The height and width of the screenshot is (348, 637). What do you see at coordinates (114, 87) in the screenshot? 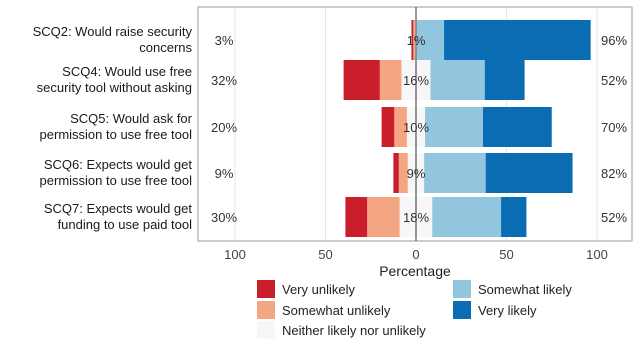
I see `question-label: security tool without asking` at bounding box center [114, 87].